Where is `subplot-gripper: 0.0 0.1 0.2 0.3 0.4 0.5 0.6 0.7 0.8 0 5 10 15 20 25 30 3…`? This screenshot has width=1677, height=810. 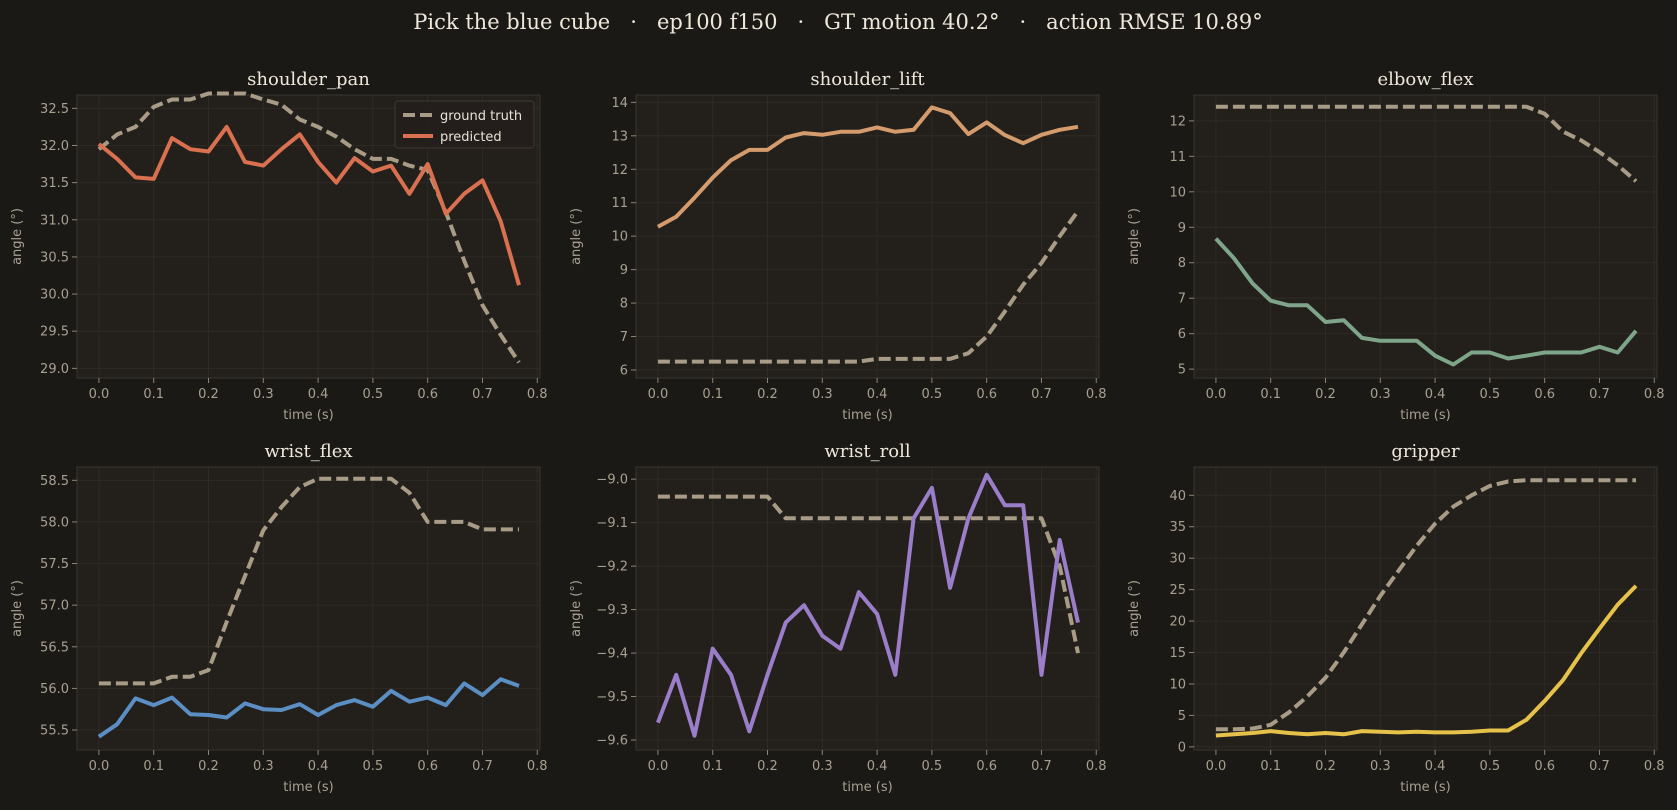 subplot-gripper: 0.0 0.1 0.2 0.3 0.4 0.5 0.6 0.7 0.8 0 5 10 15 20 25 30 3… is located at coordinates (1396, 618).